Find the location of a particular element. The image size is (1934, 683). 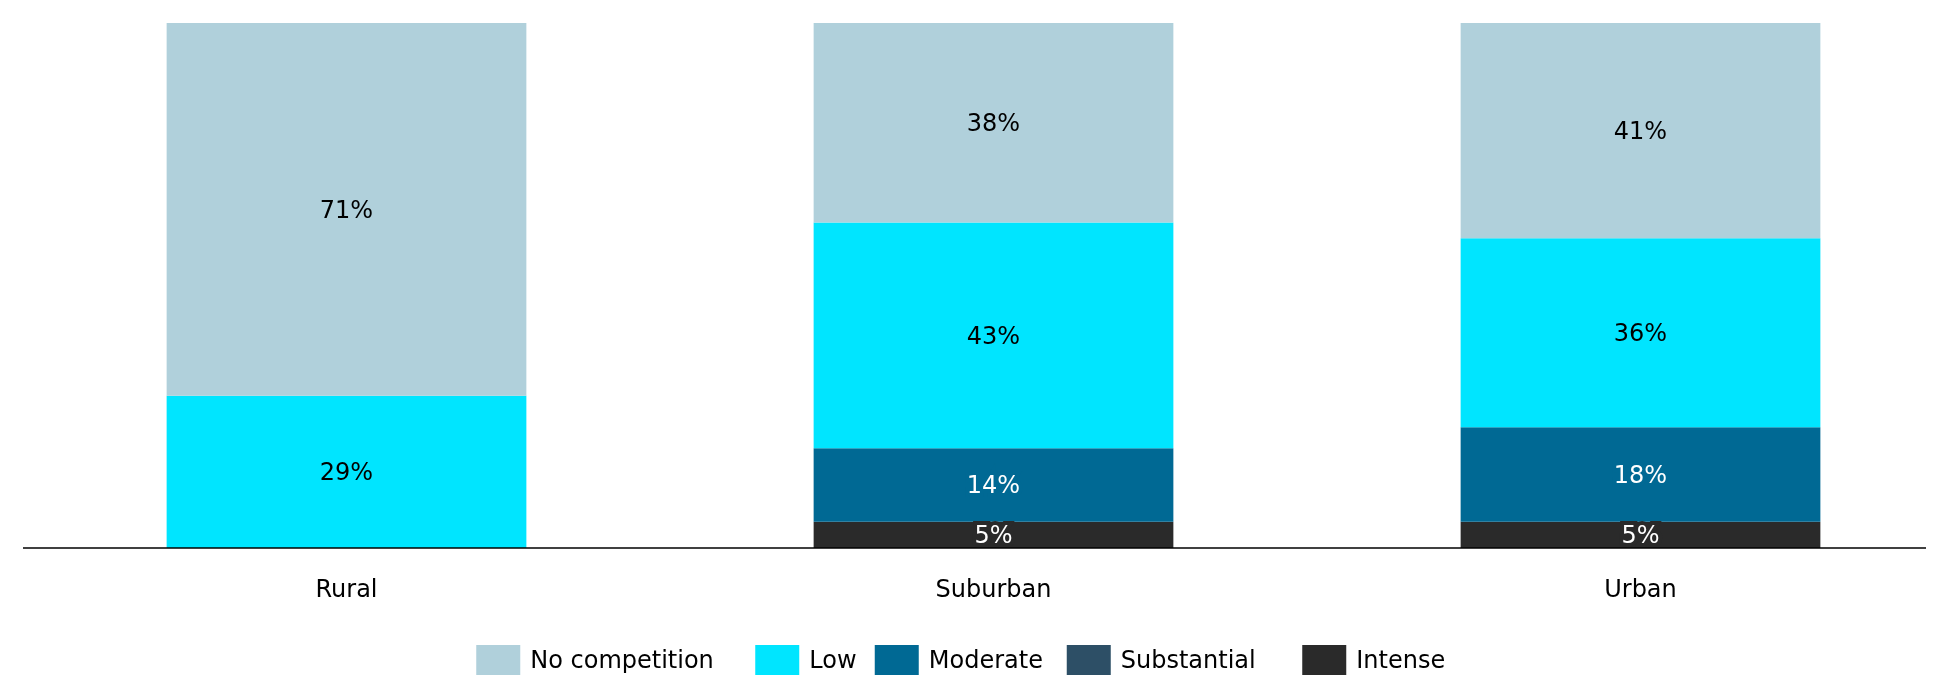

x-tick-label: Suburban is located at coordinates (993, 589).